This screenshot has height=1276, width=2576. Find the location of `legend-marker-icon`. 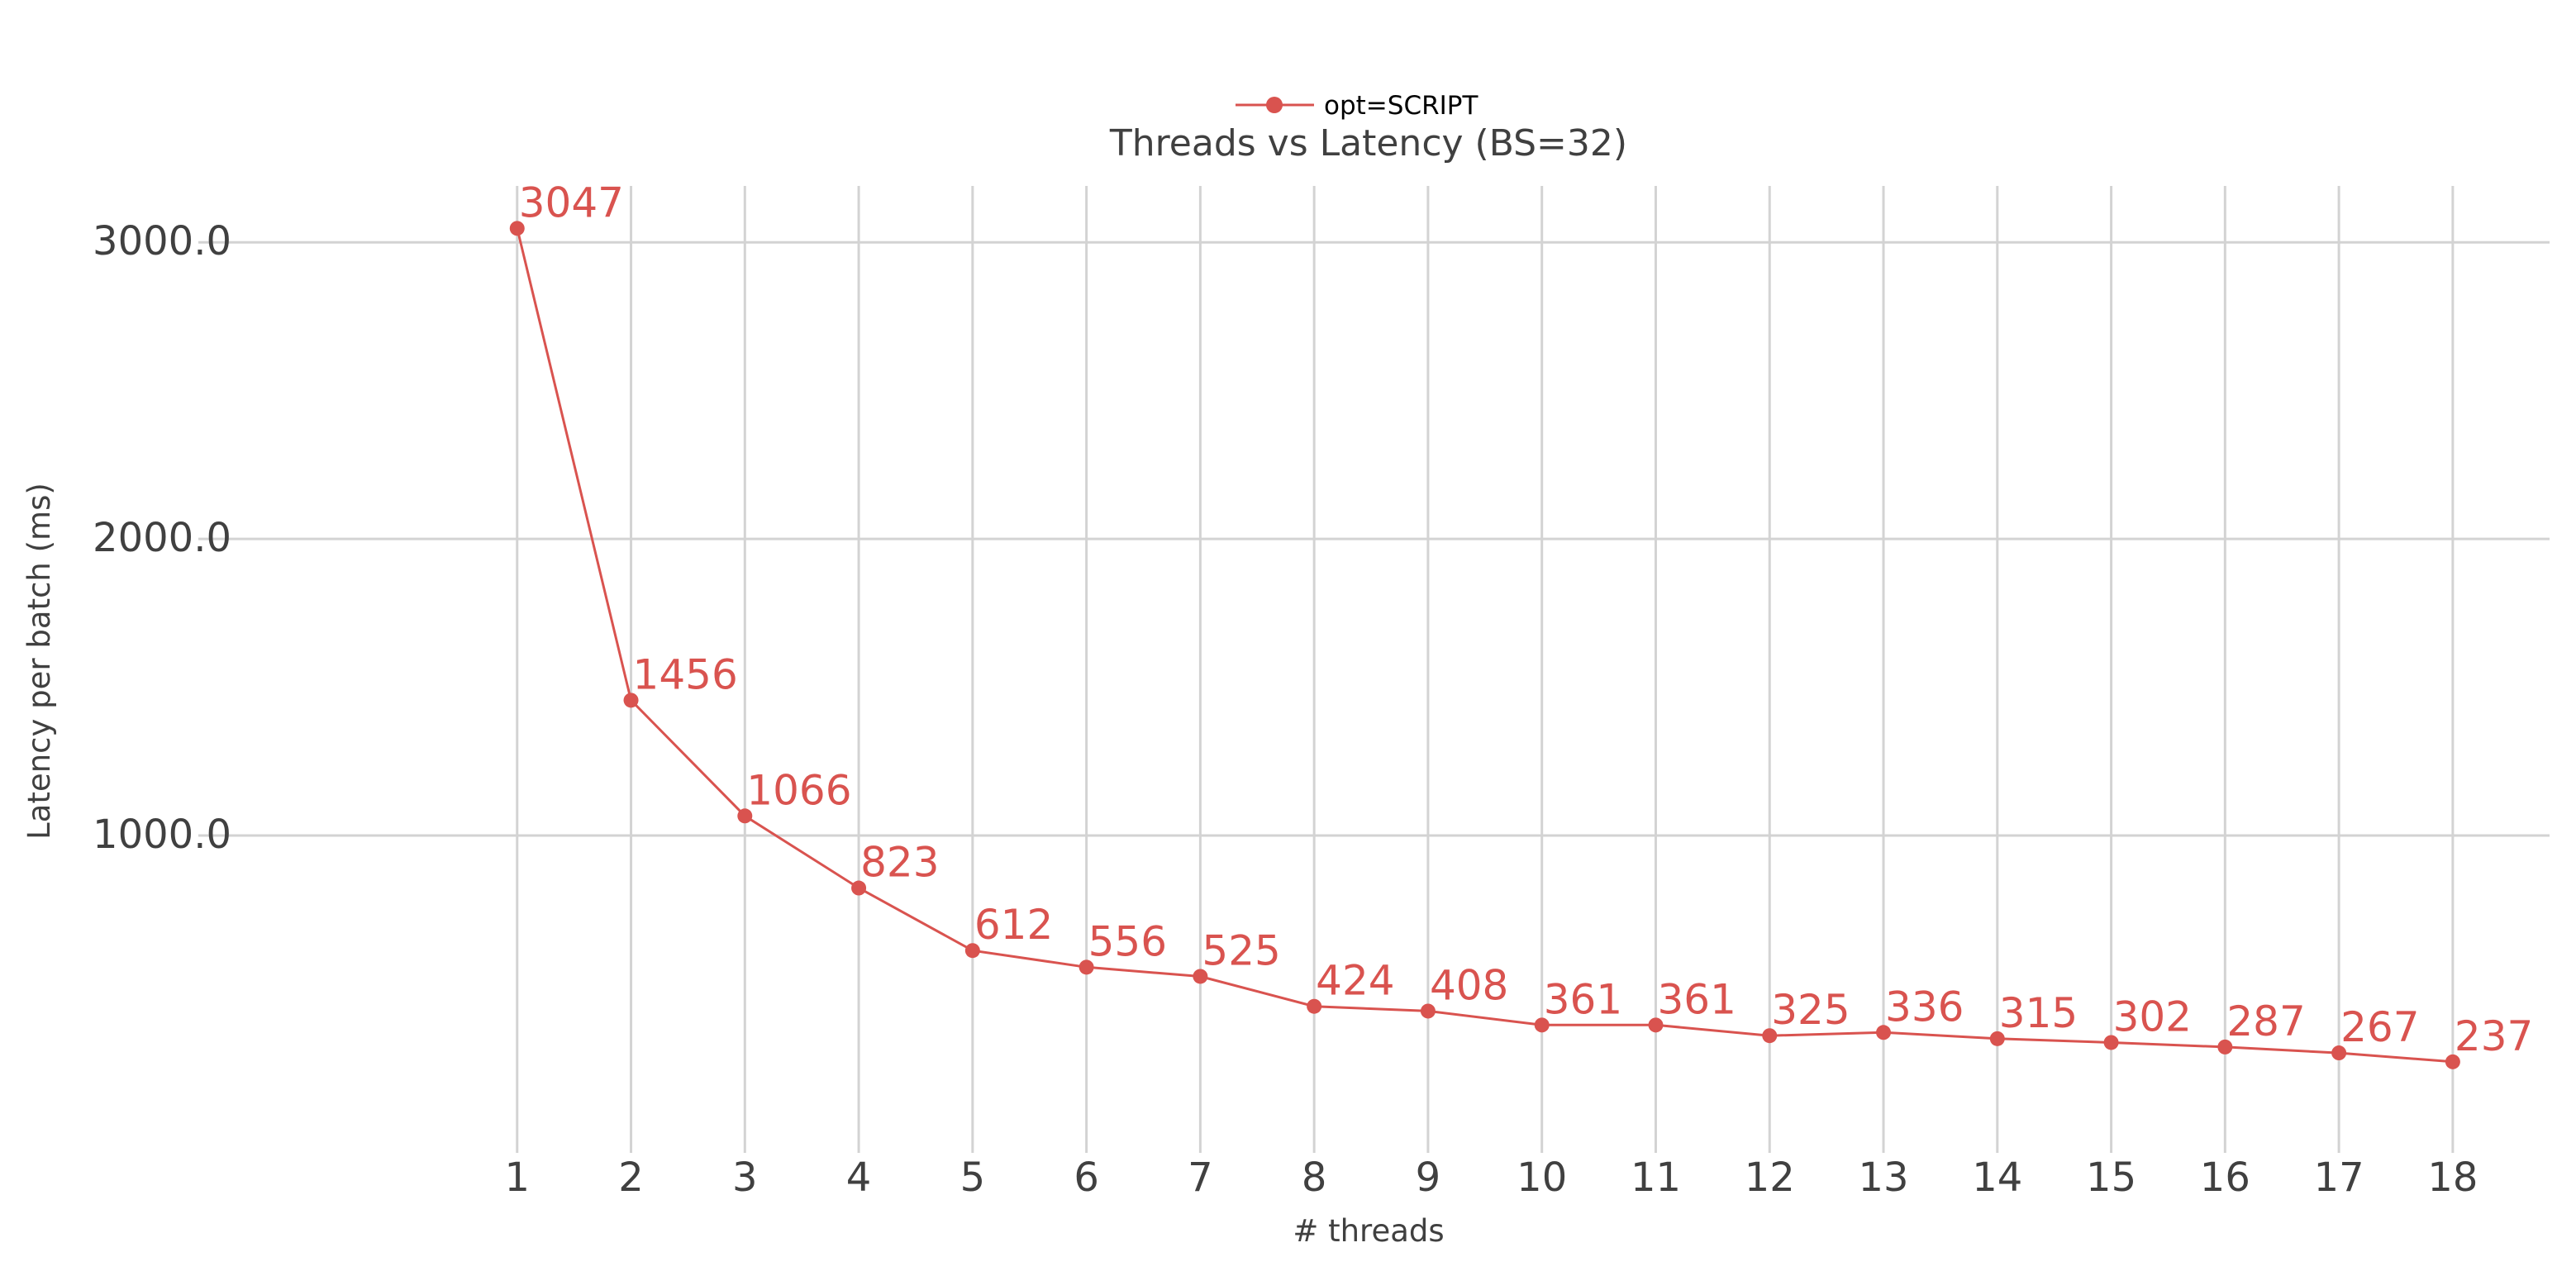

legend-marker-icon is located at coordinates (1275, 105).